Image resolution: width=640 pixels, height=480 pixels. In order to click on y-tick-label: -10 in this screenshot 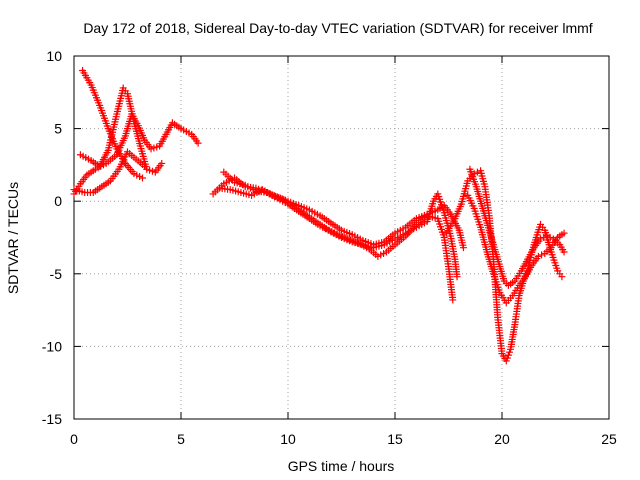, I will do `click(52, 346)`.